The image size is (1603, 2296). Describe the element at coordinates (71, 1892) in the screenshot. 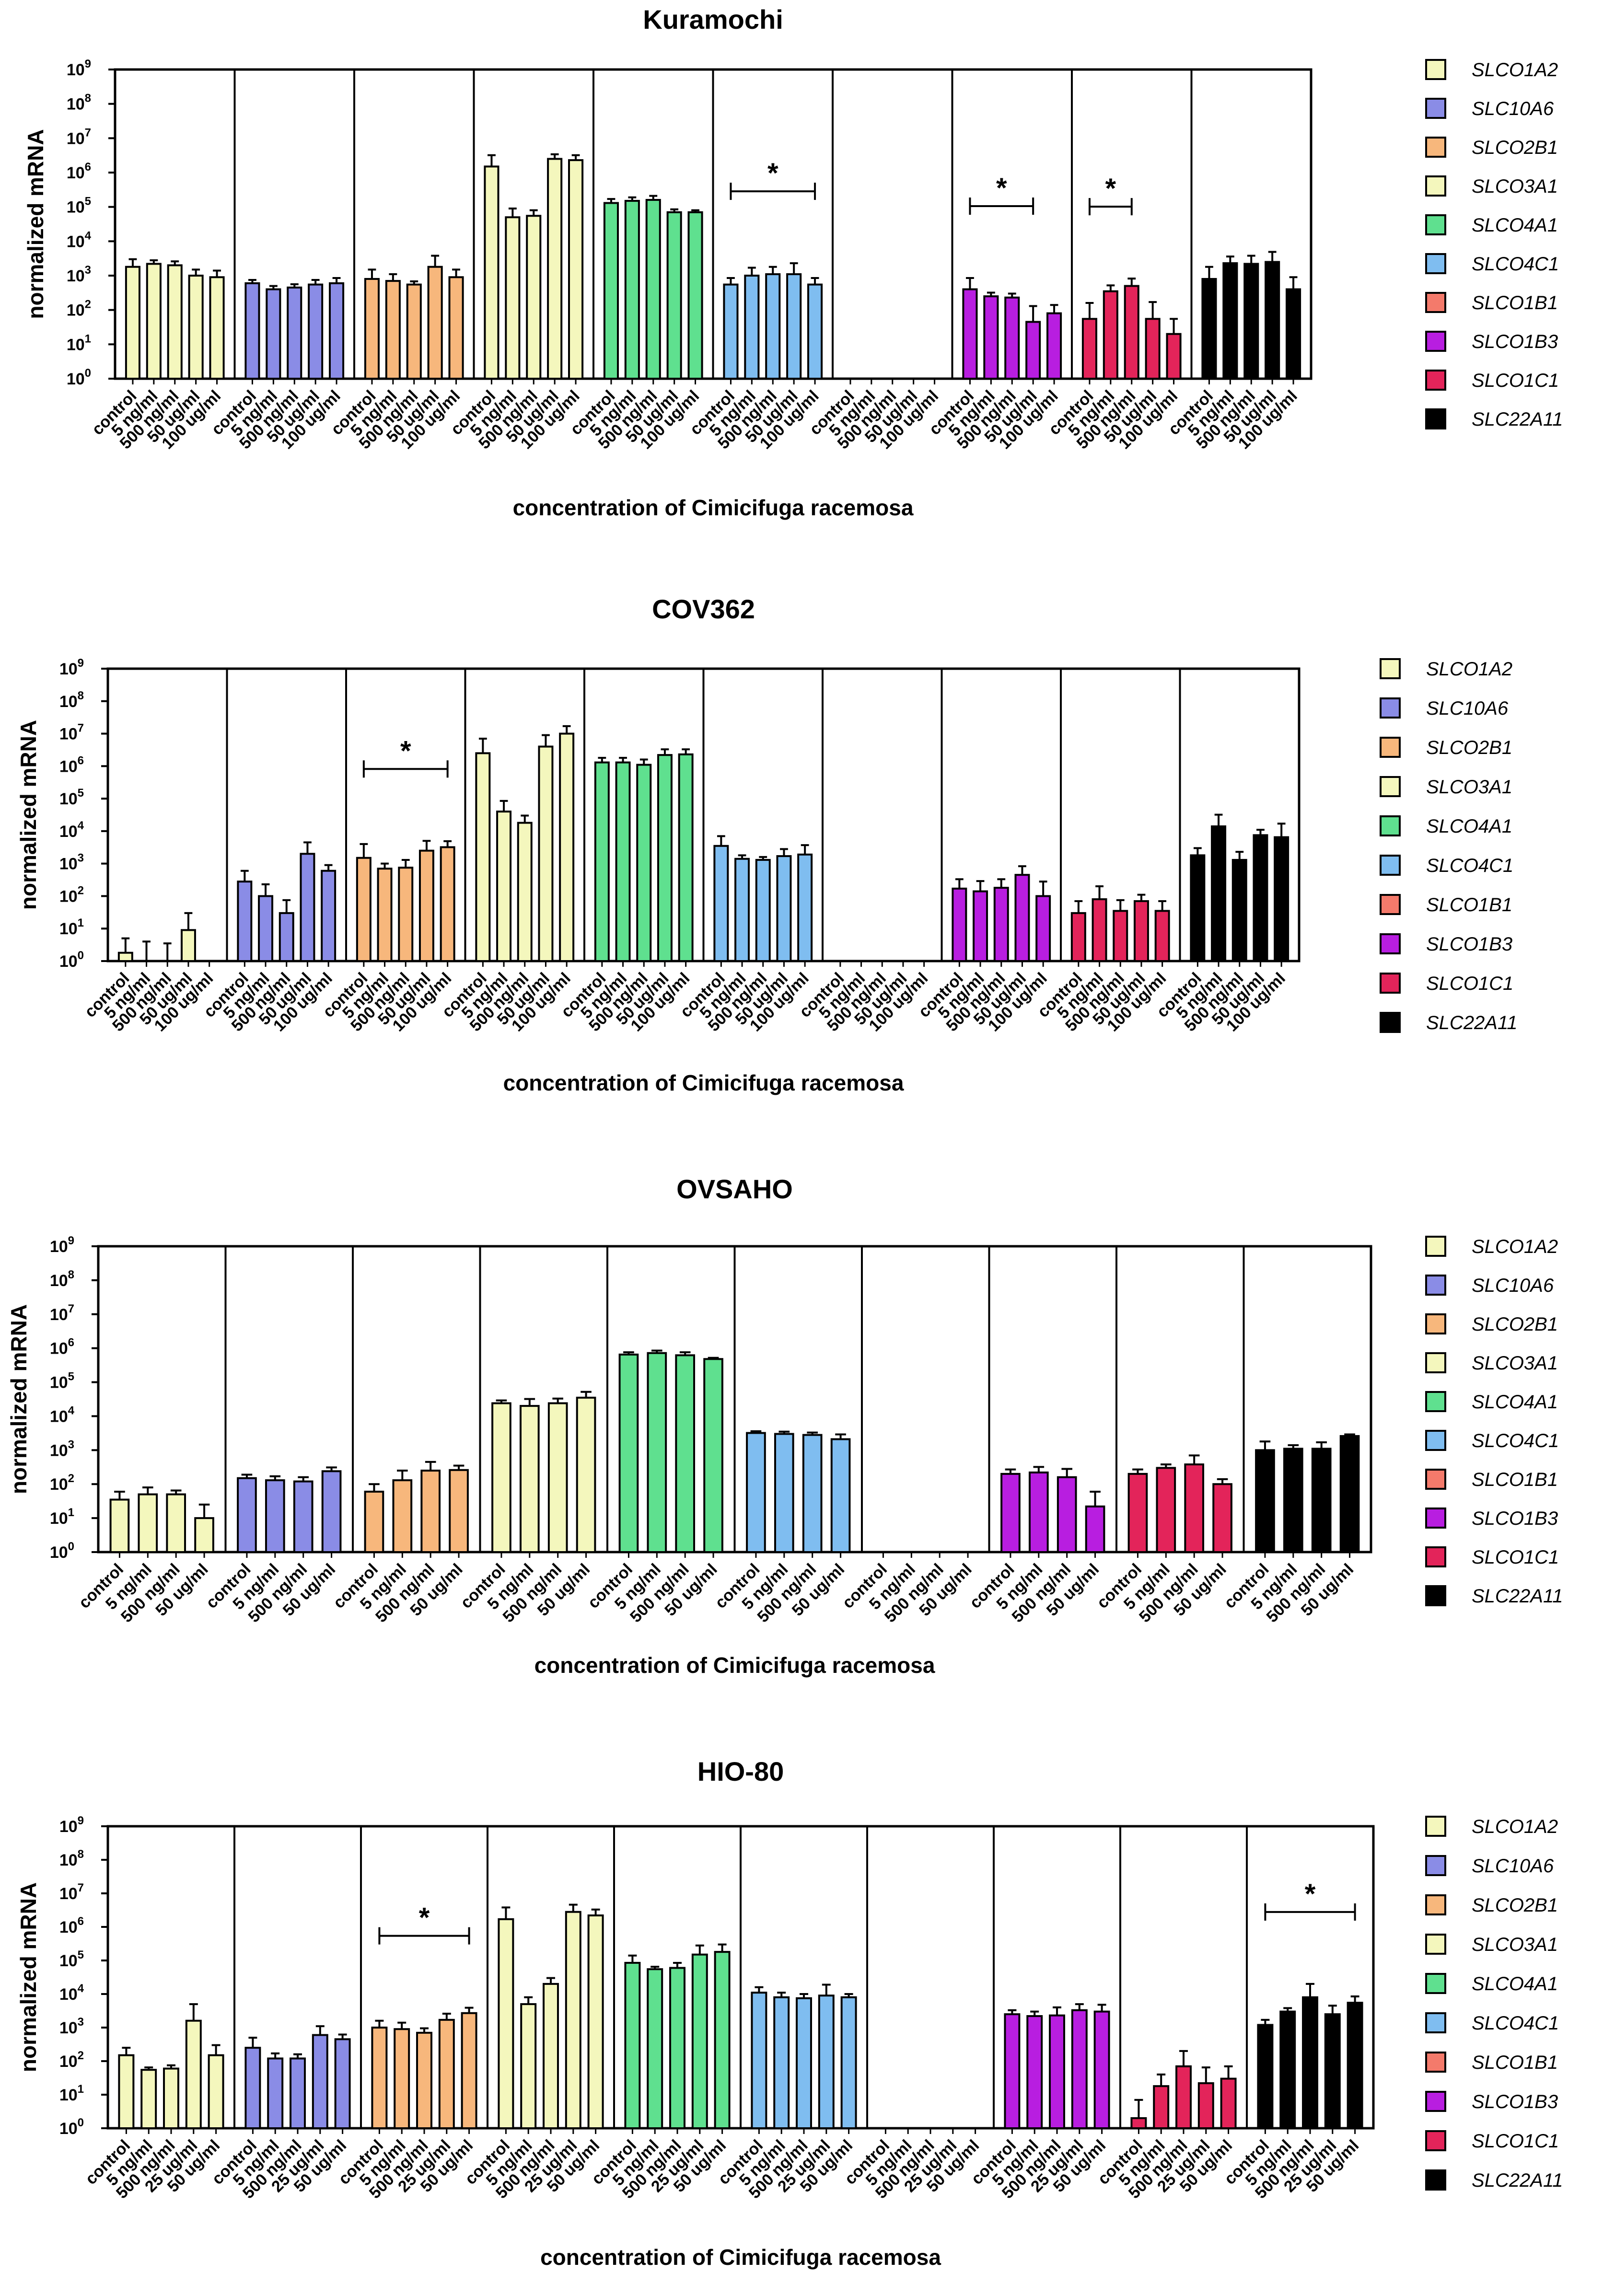

I see `y-tick-label: 10⁷` at that location.